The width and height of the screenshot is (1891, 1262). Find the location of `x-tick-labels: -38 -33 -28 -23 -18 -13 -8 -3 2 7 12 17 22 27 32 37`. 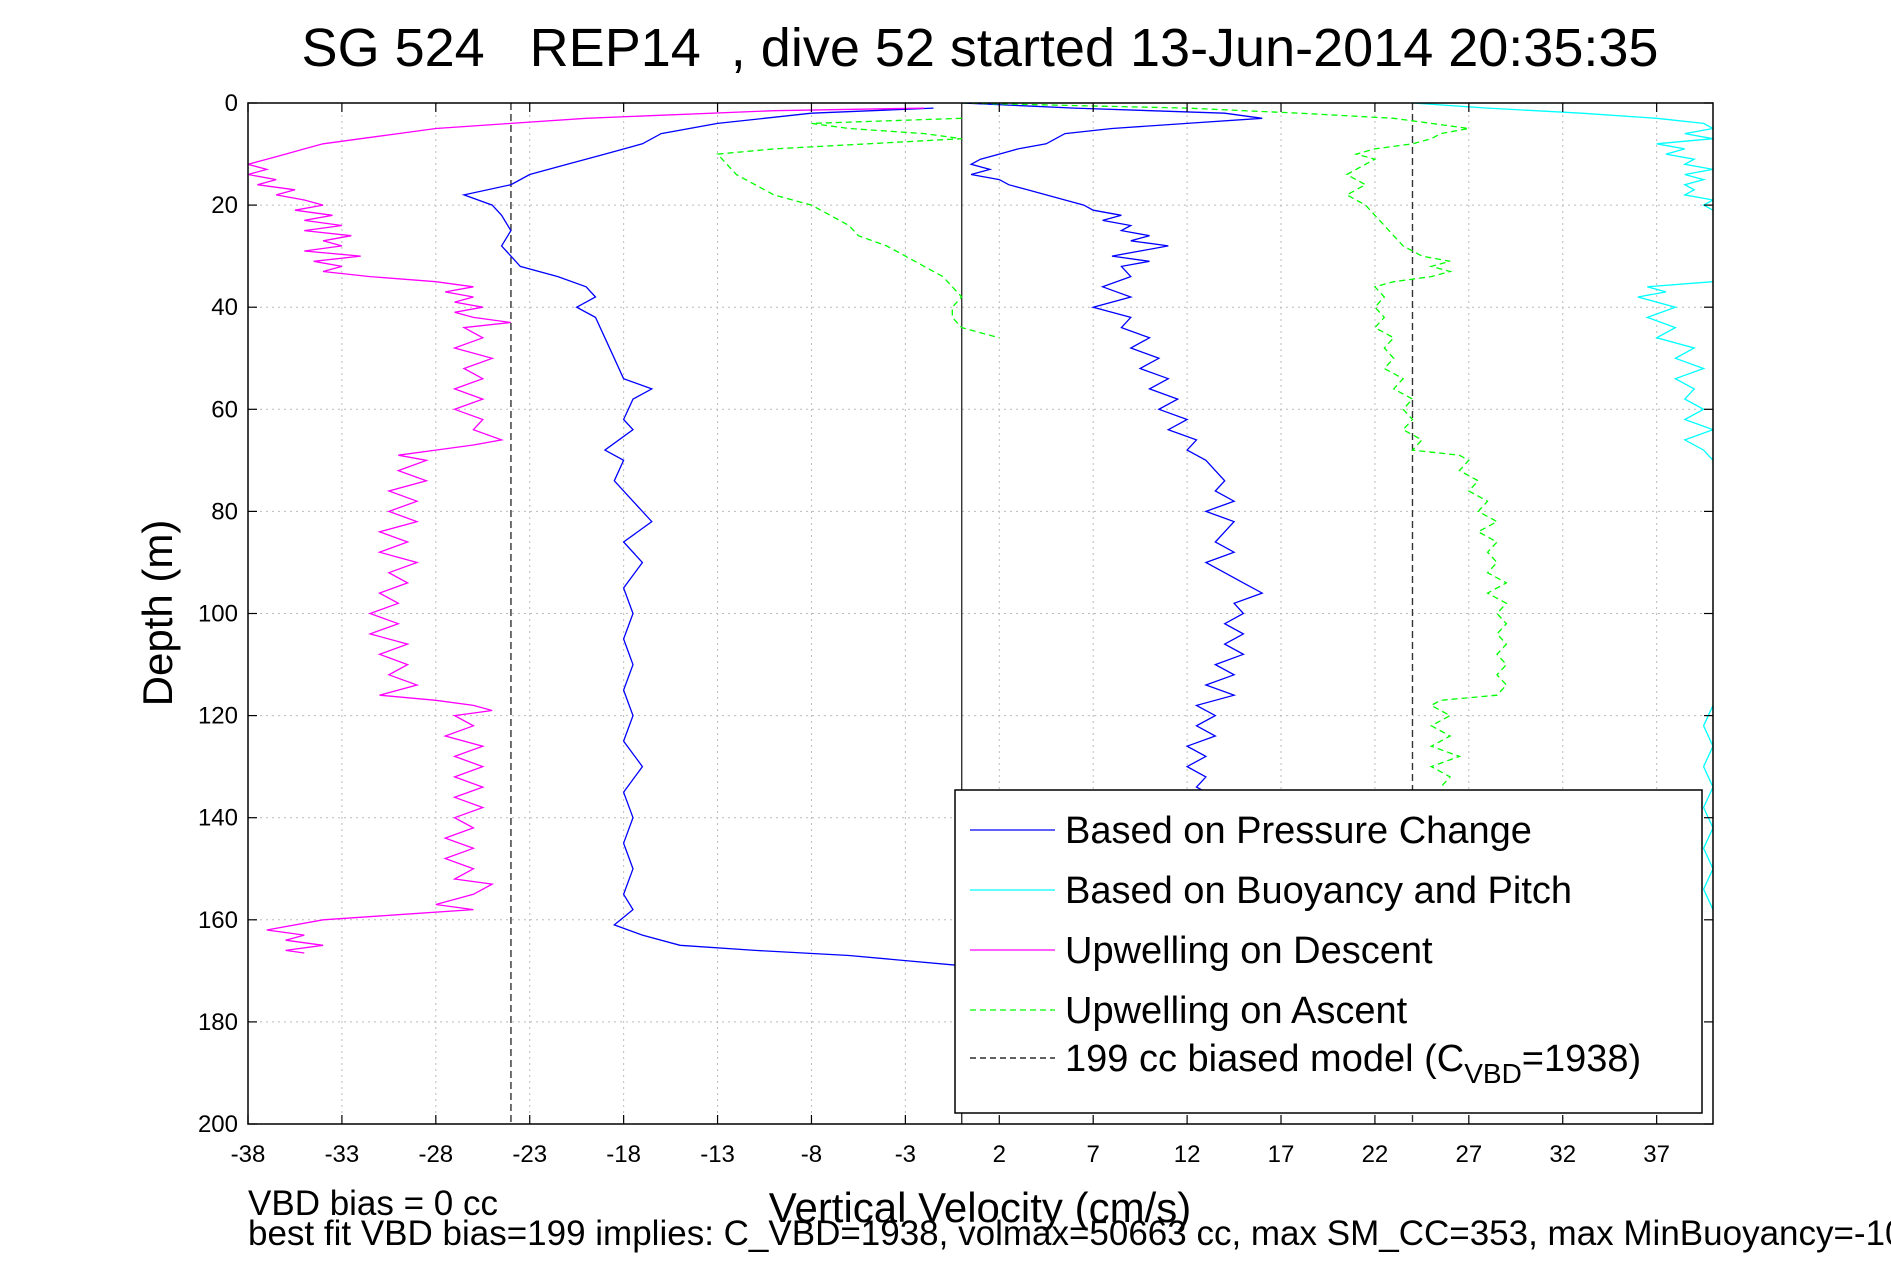

x-tick-labels: -38 -33 -28 -23 -18 -13 -8 -3 2 7 12 17 22 27 32 37 is located at coordinates (950, 1154).